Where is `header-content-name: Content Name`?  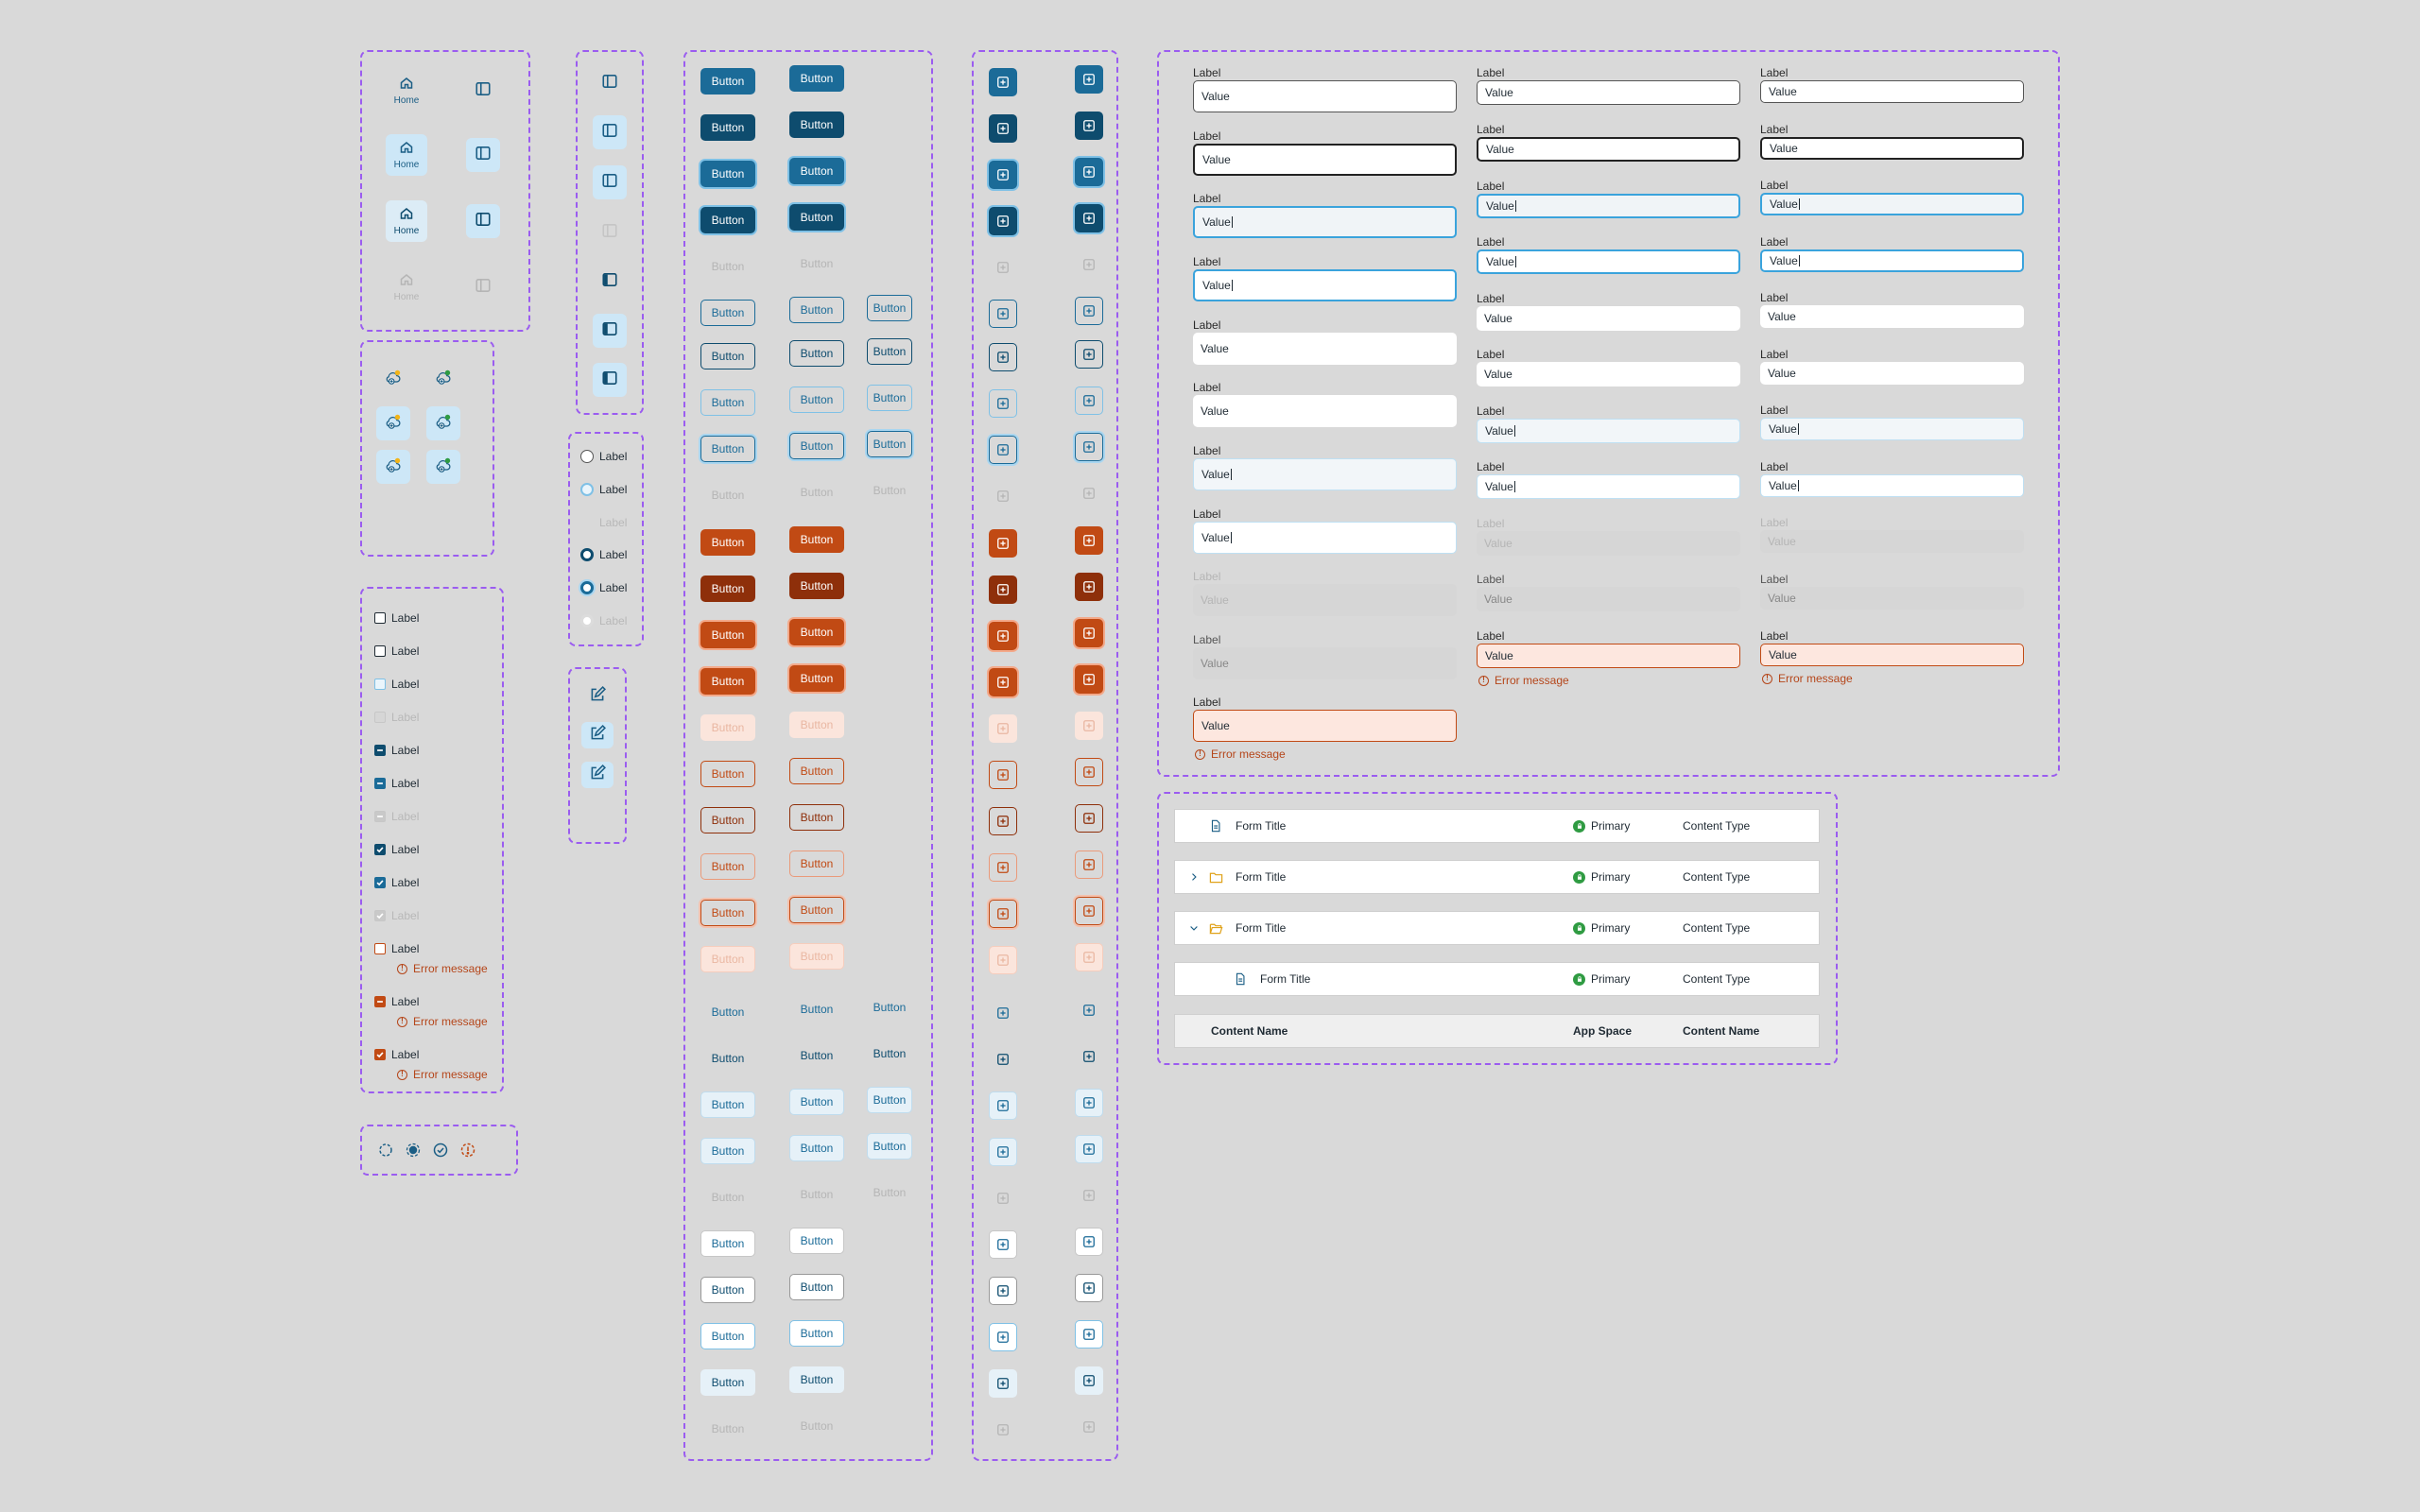 header-content-name: Content Name is located at coordinates (1249, 1031).